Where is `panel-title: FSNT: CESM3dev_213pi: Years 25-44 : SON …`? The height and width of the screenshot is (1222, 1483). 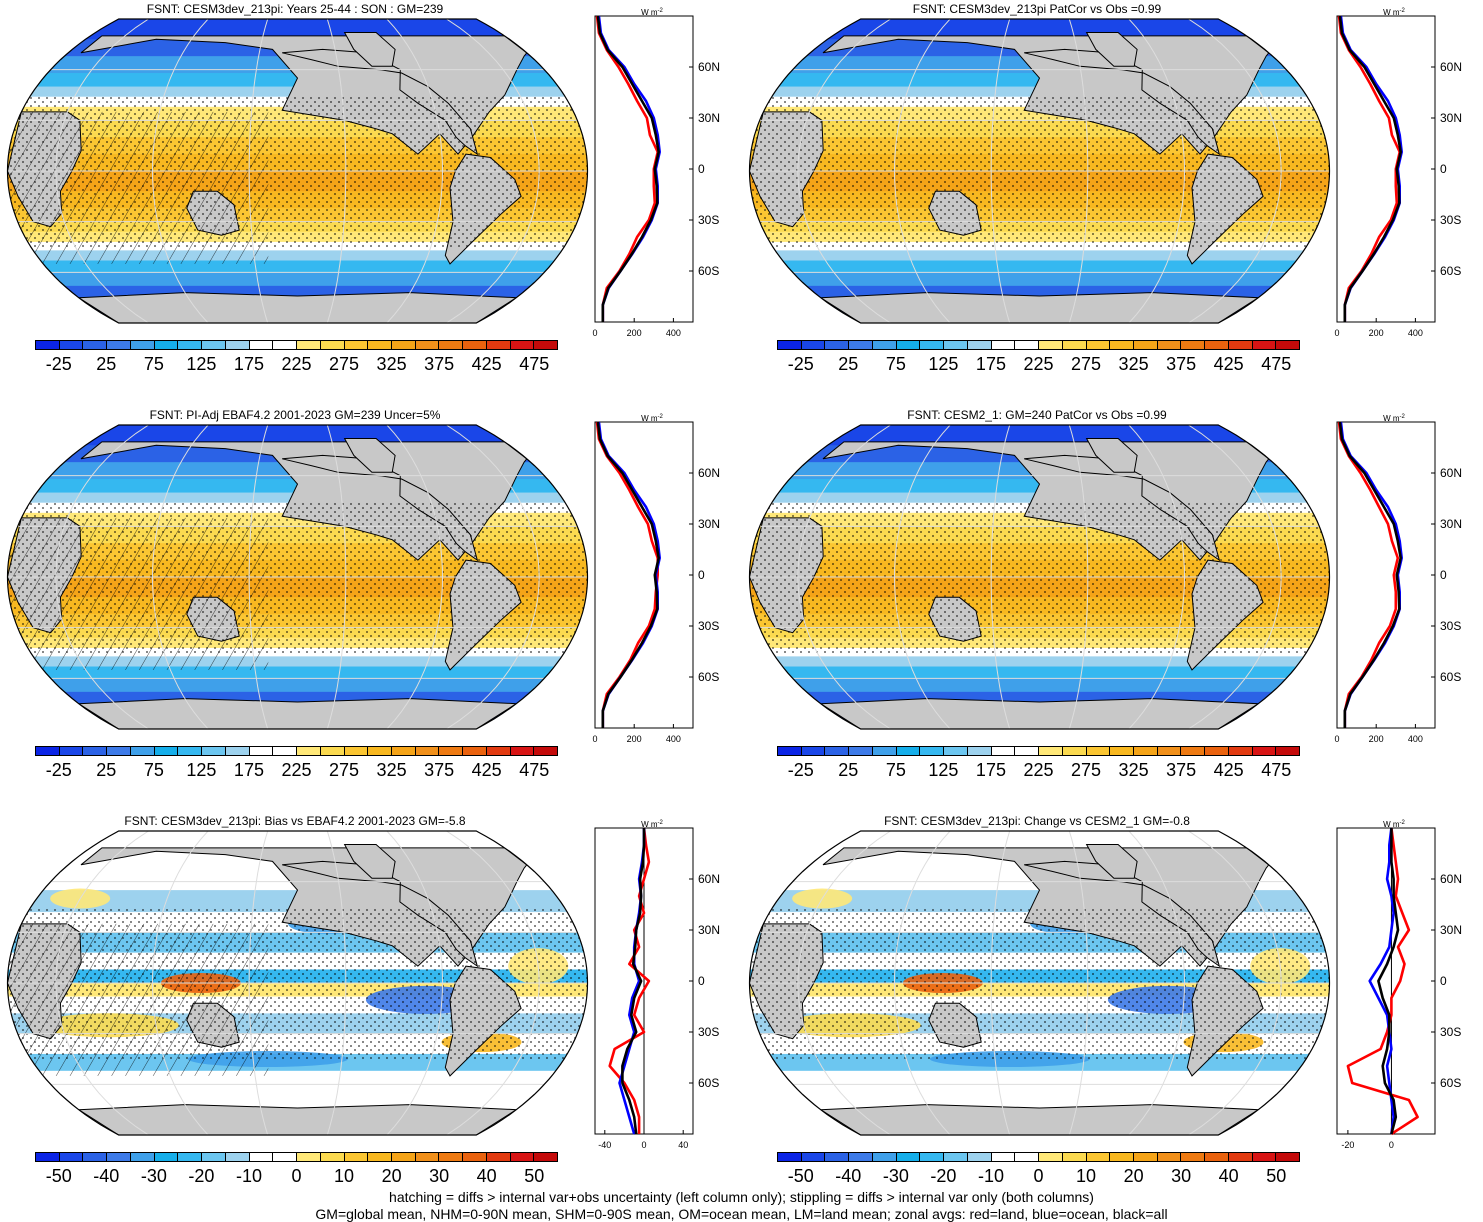
panel-title: FSNT: CESM3dev_213pi: Years 25-44 : SON … is located at coordinates (295, 9).